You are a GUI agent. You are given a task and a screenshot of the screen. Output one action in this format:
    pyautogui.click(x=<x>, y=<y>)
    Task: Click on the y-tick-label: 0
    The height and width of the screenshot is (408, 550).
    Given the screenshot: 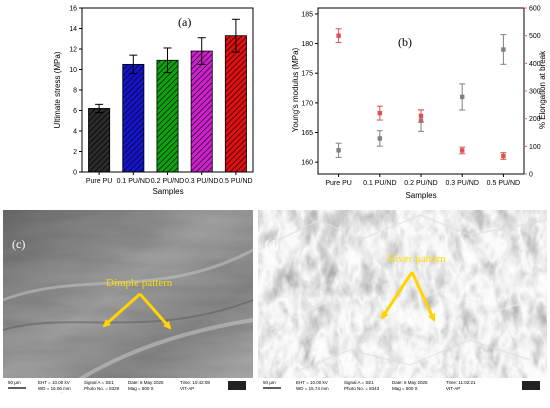 What is the action you would take?
    pyautogui.click(x=75, y=173)
    